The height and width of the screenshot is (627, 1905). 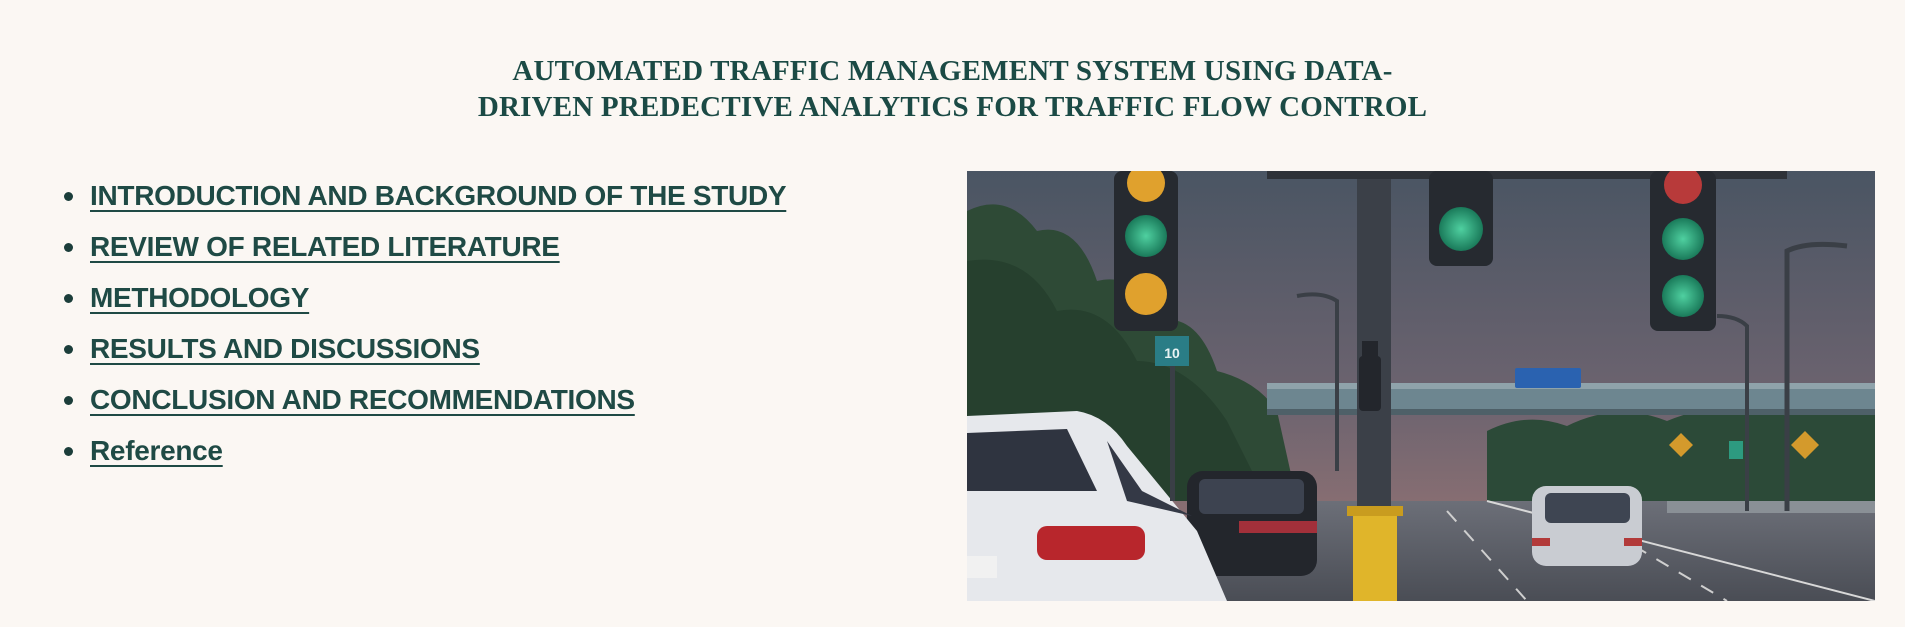 What do you see at coordinates (325, 246) in the screenshot?
I see `link-review-literature: REVIEW OF RELATED LITERATURE` at bounding box center [325, 246].